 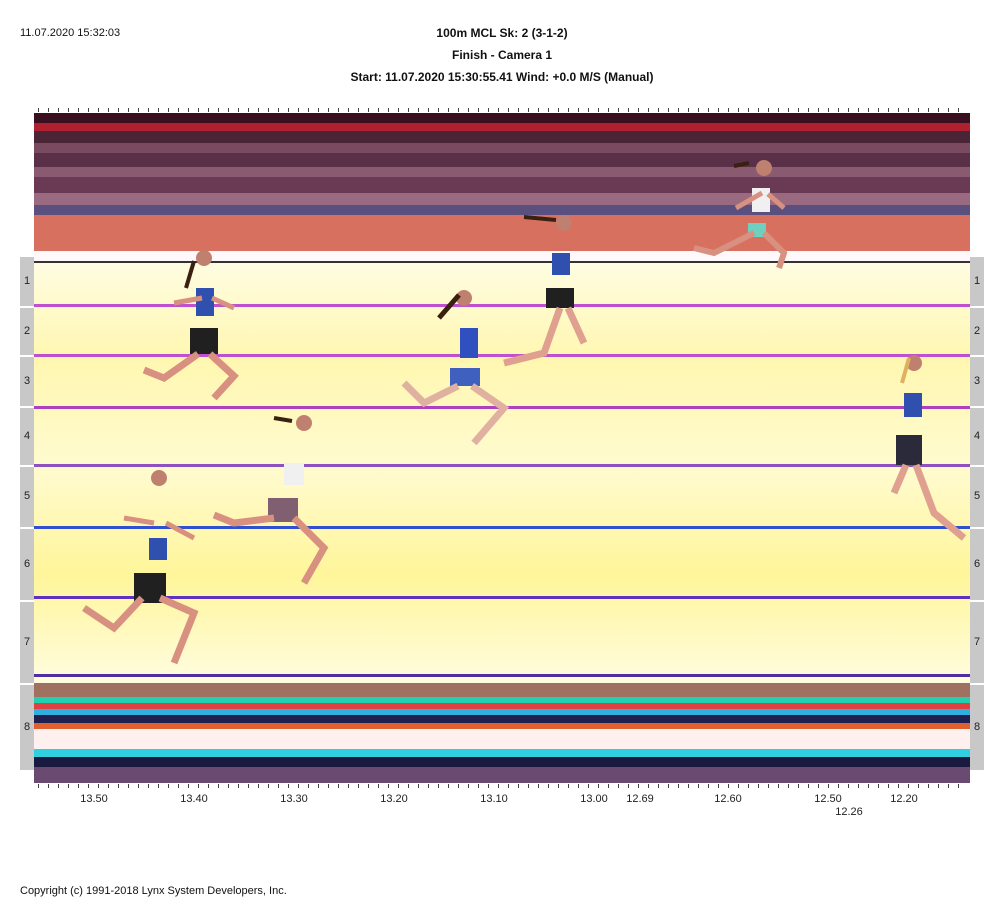 What do you see at coordinates (977, 380) in the screenshot?
I see `lane-number-3: 3` at bounding box center [977, 380].